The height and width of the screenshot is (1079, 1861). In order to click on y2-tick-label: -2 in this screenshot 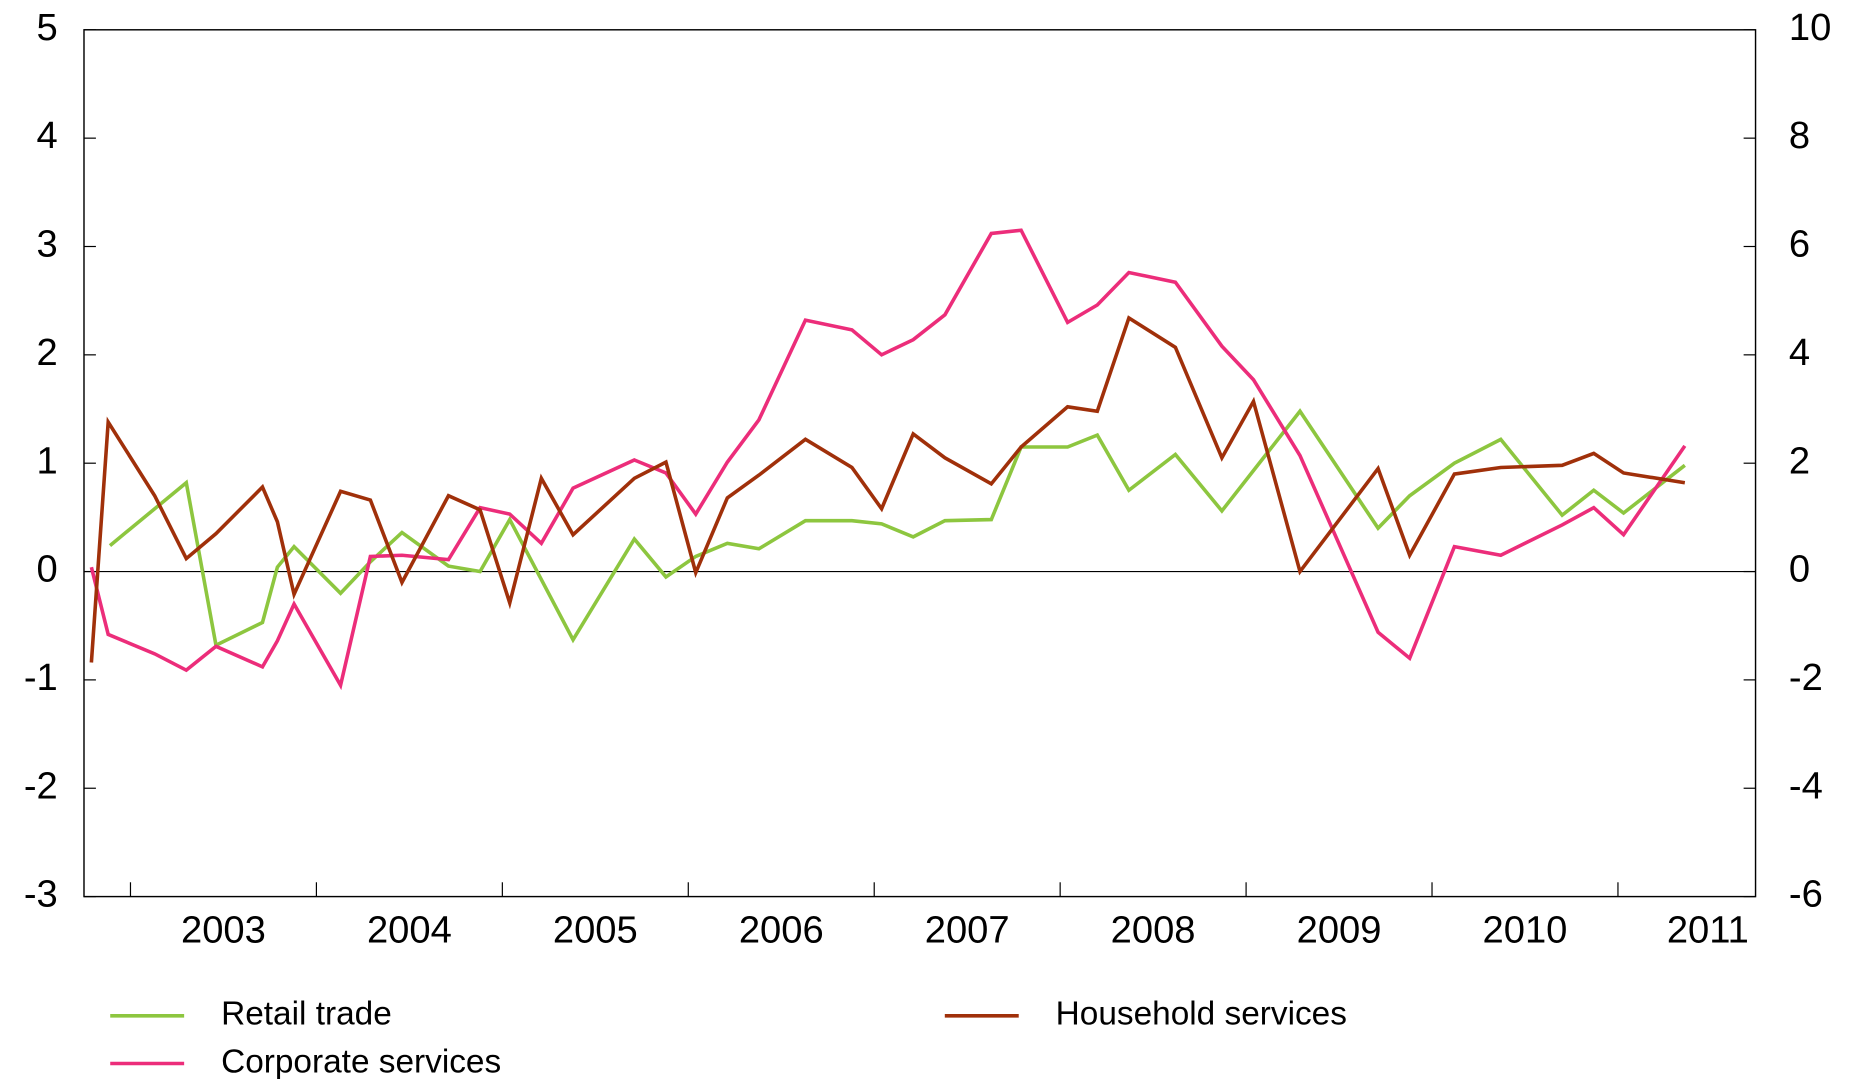, I will do `click(1806, 677)`.